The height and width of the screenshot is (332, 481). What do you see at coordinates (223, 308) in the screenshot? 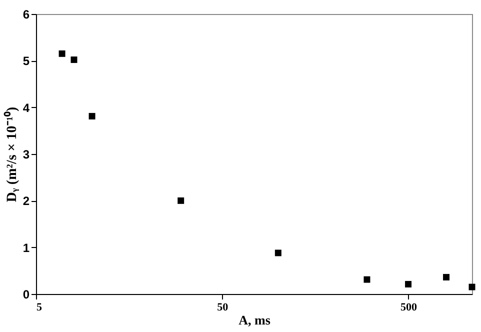
I see `x-tick-label: 50` at bounding box center [223, 308].